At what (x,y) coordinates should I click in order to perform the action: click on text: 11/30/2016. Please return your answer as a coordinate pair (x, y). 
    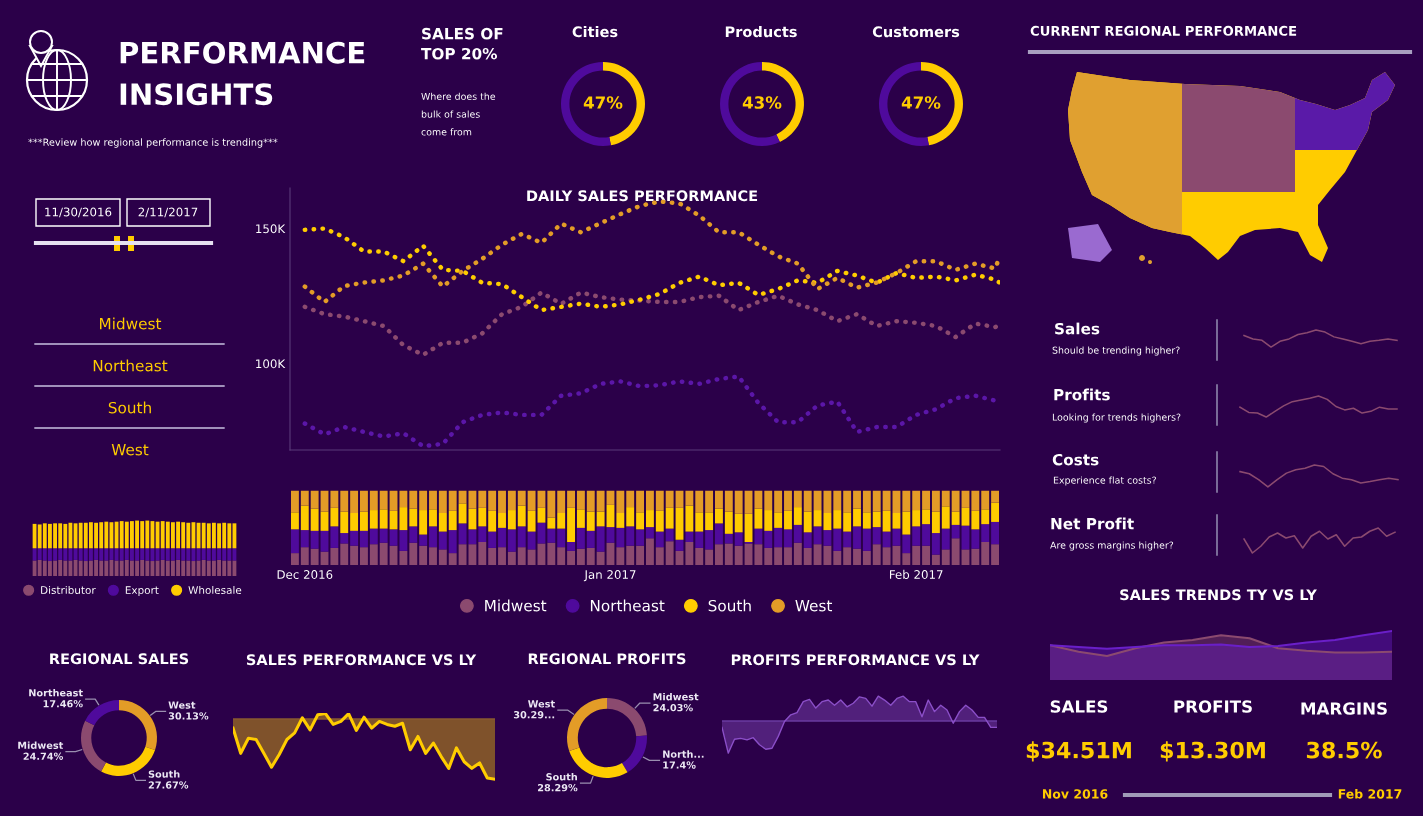
    Looking at the image, I should click on (78, 212).